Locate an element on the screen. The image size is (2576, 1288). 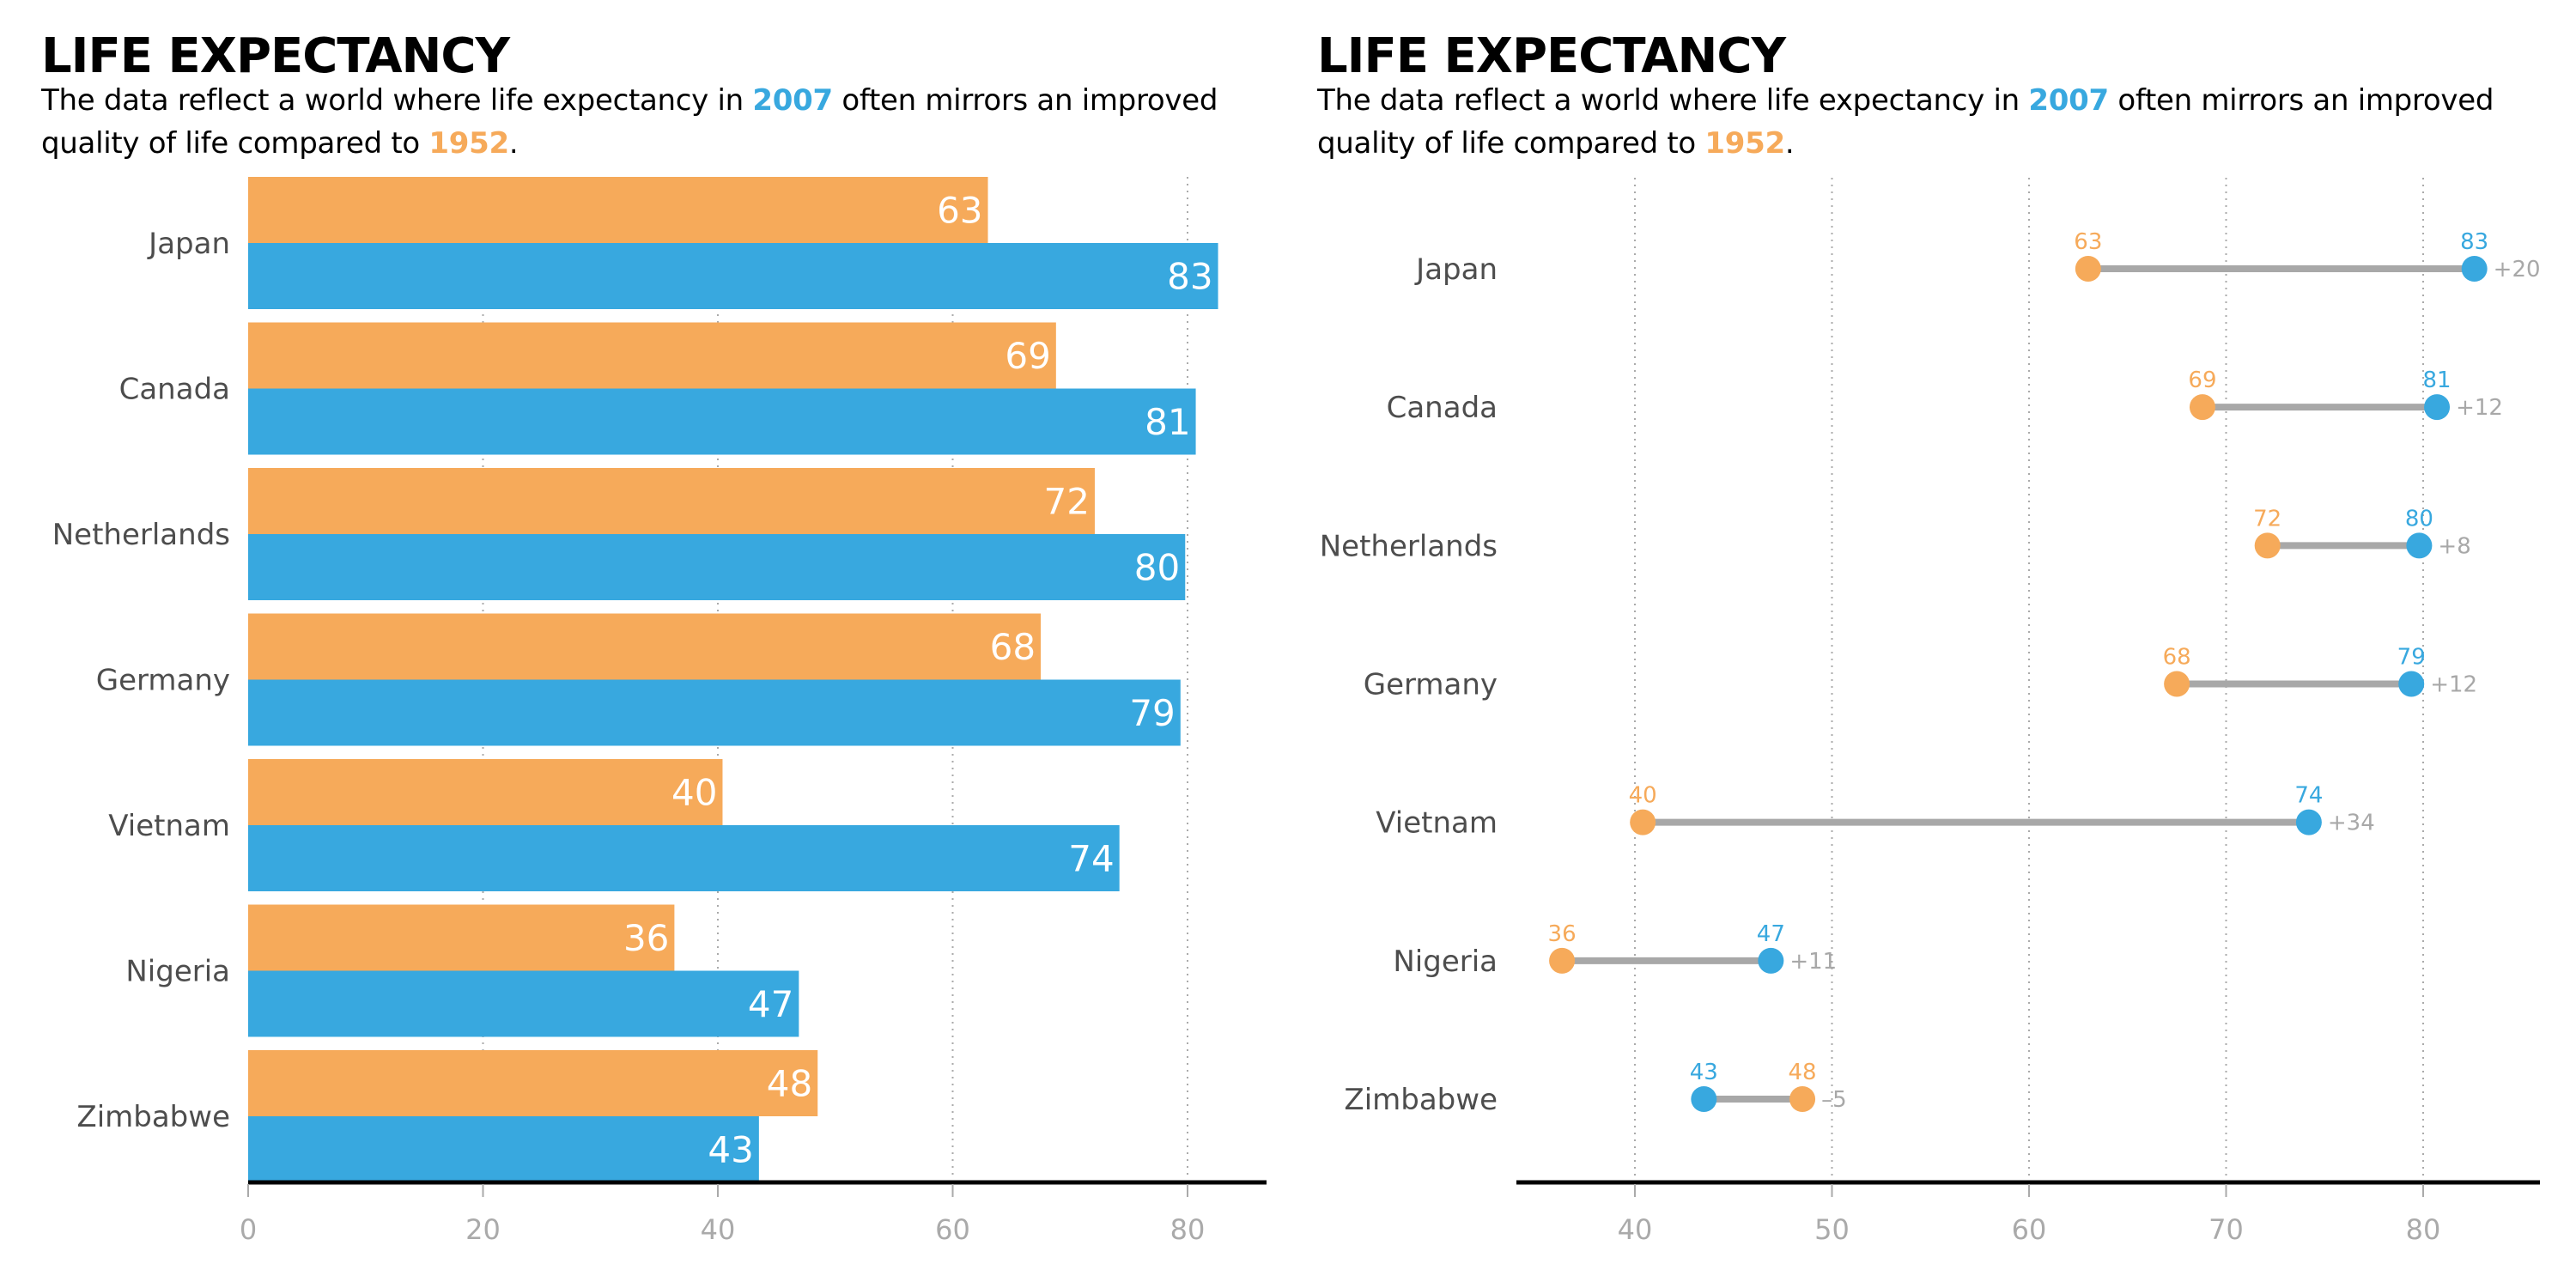
bar-value-label-1952: 69 is located at coordinates (1027, 356).